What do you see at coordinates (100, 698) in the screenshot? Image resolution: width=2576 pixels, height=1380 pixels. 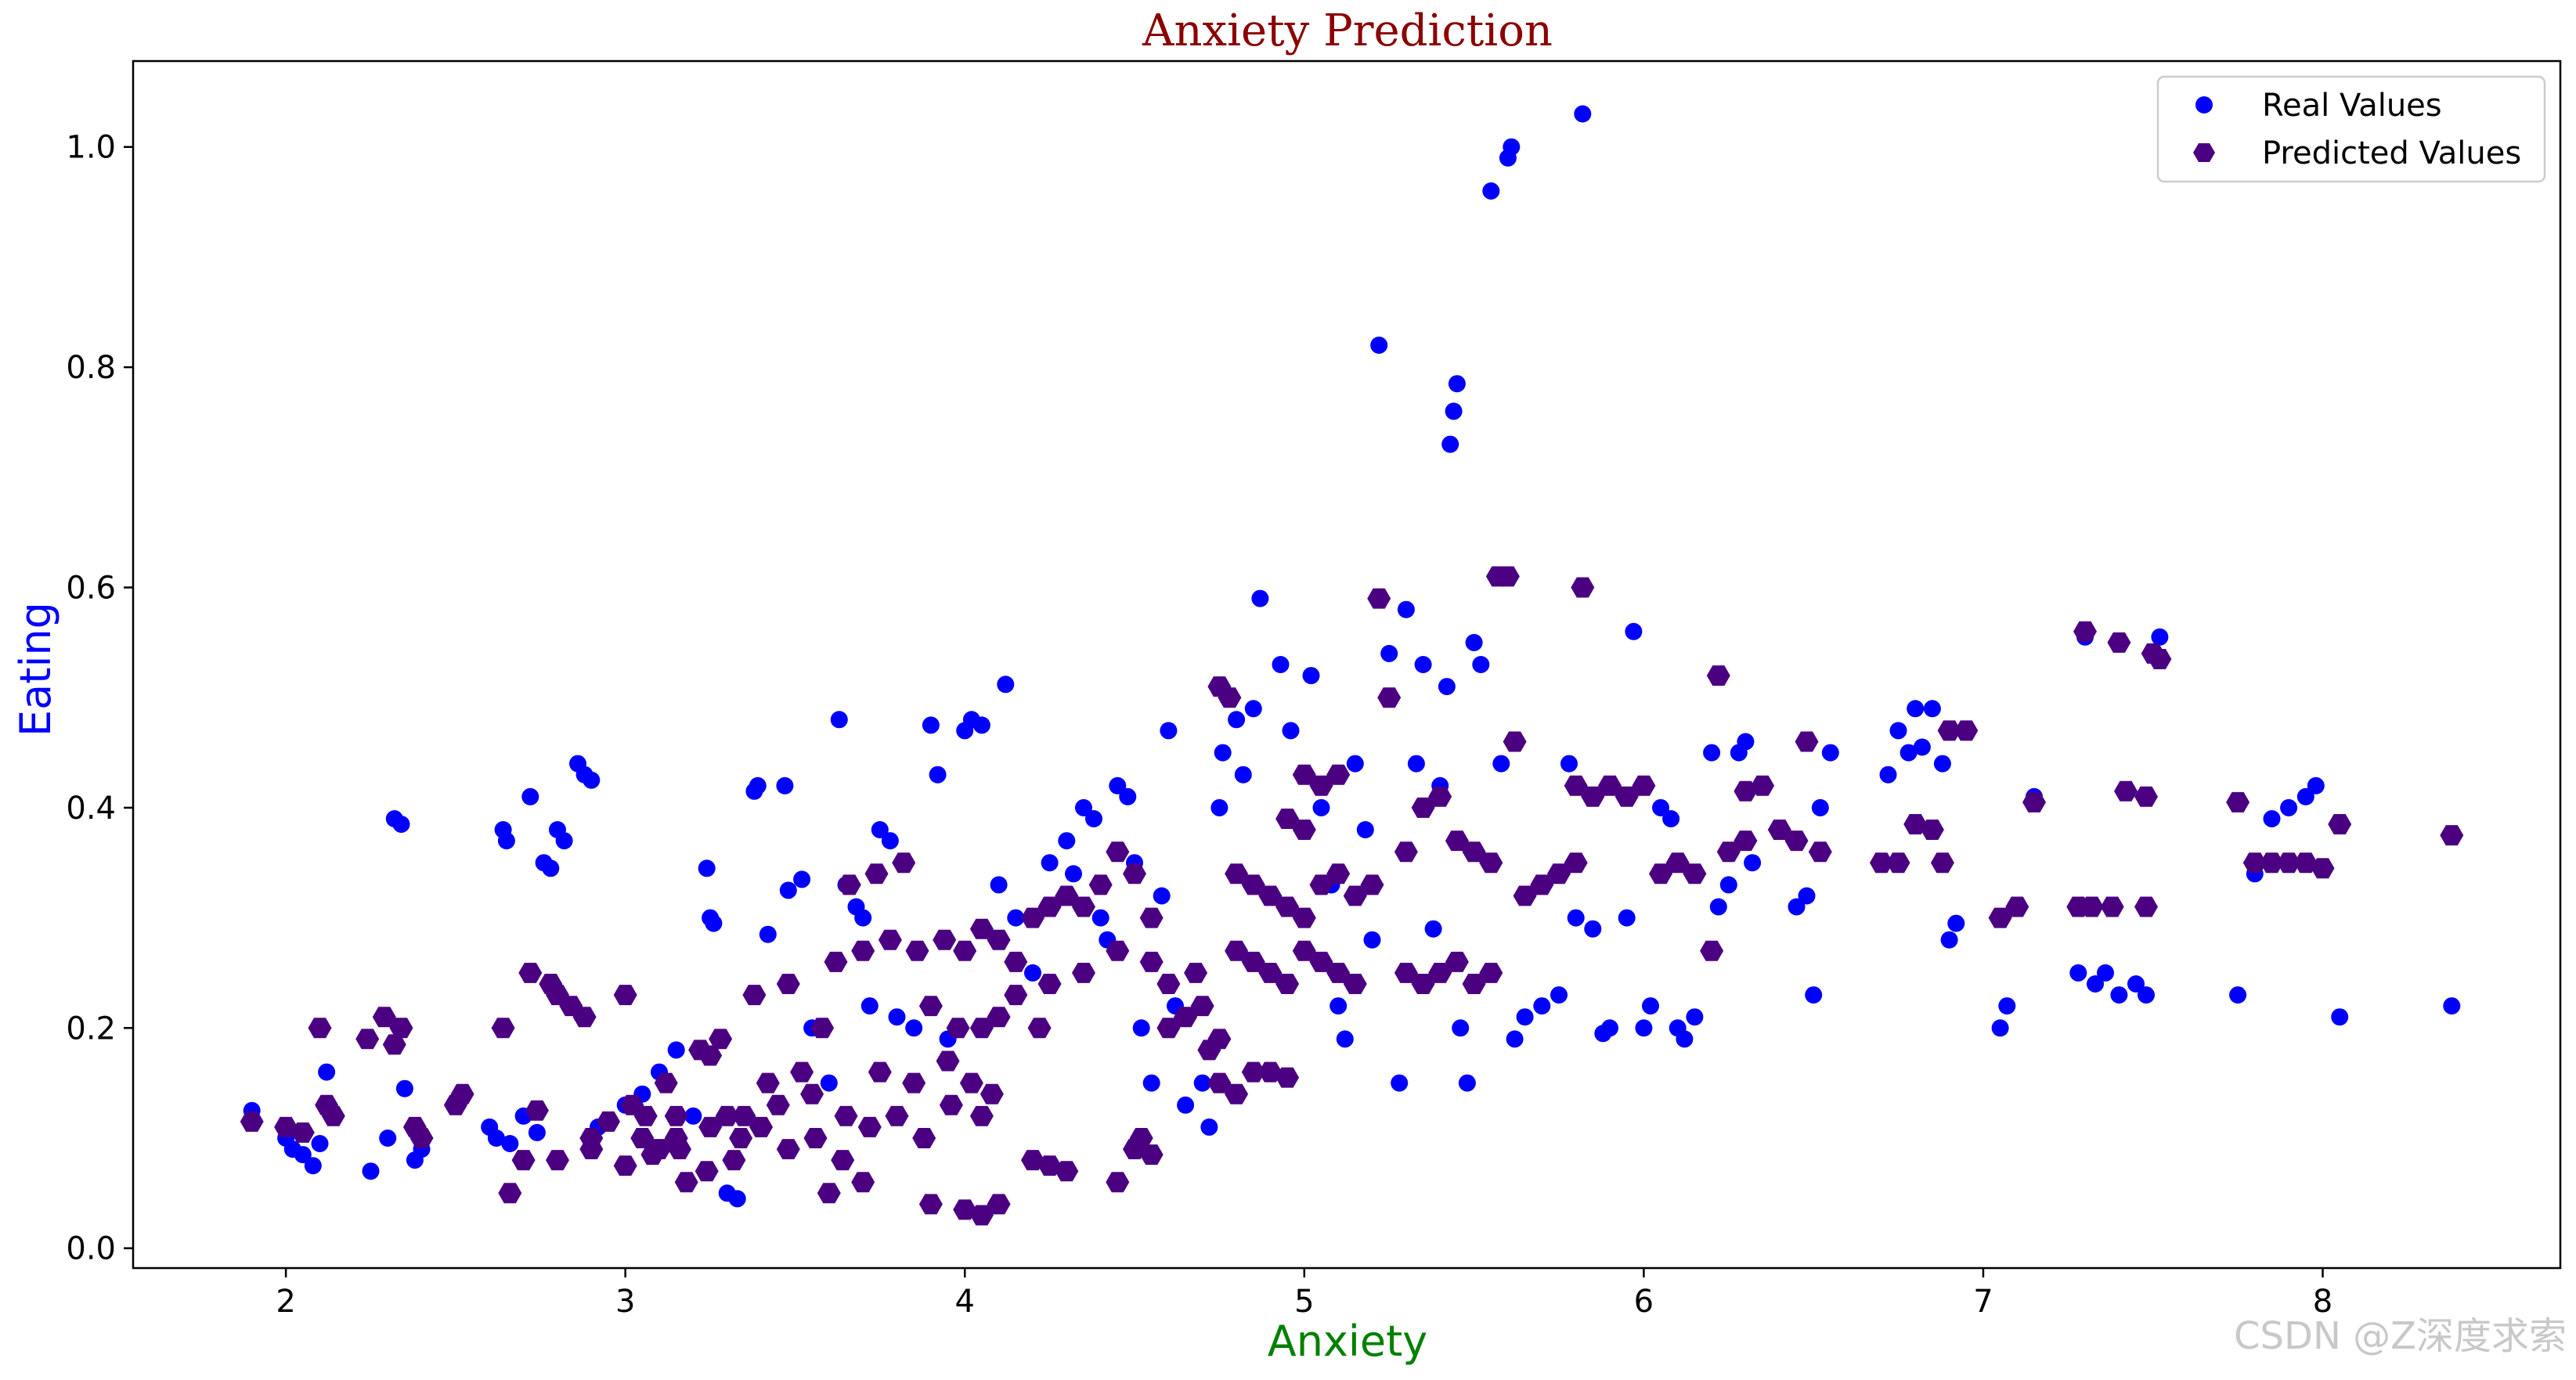 I see `y-axis: 0.0 0.2 0.4 0.6 0.8 1.0` at bounding box center [100, 698].